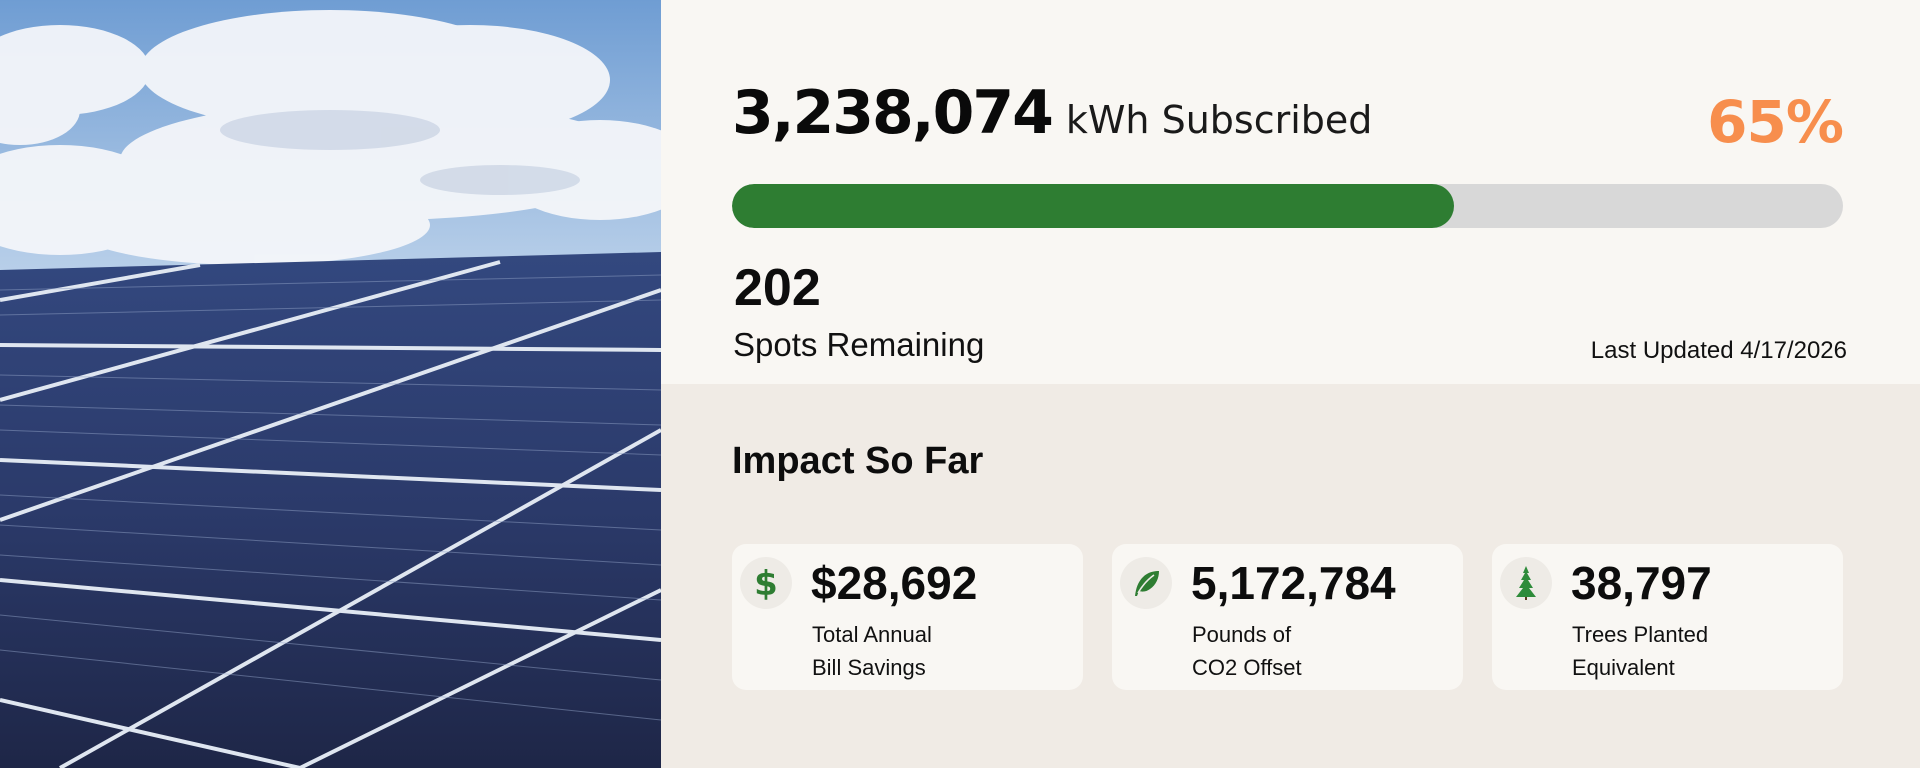  I want to click on label-line-1: Total Annual, so click(872, 634).